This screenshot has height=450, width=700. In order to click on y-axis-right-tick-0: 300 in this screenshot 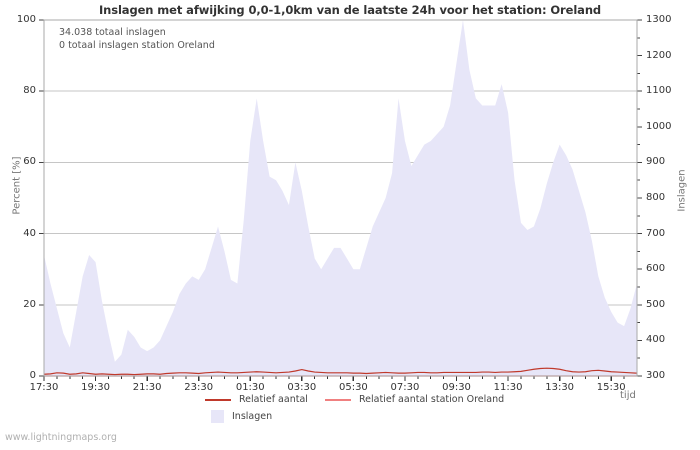, I will do `click(656, 375)`.